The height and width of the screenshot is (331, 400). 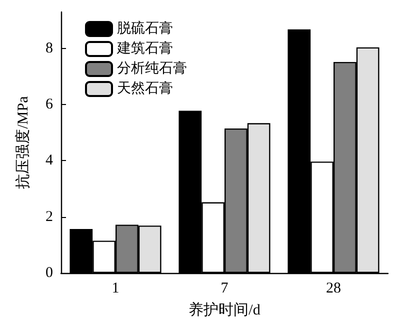 What do you see at coordinates (116, 288) in the screenshot?
I see `x-tick-label: 1` at bounding box center [116, 288].